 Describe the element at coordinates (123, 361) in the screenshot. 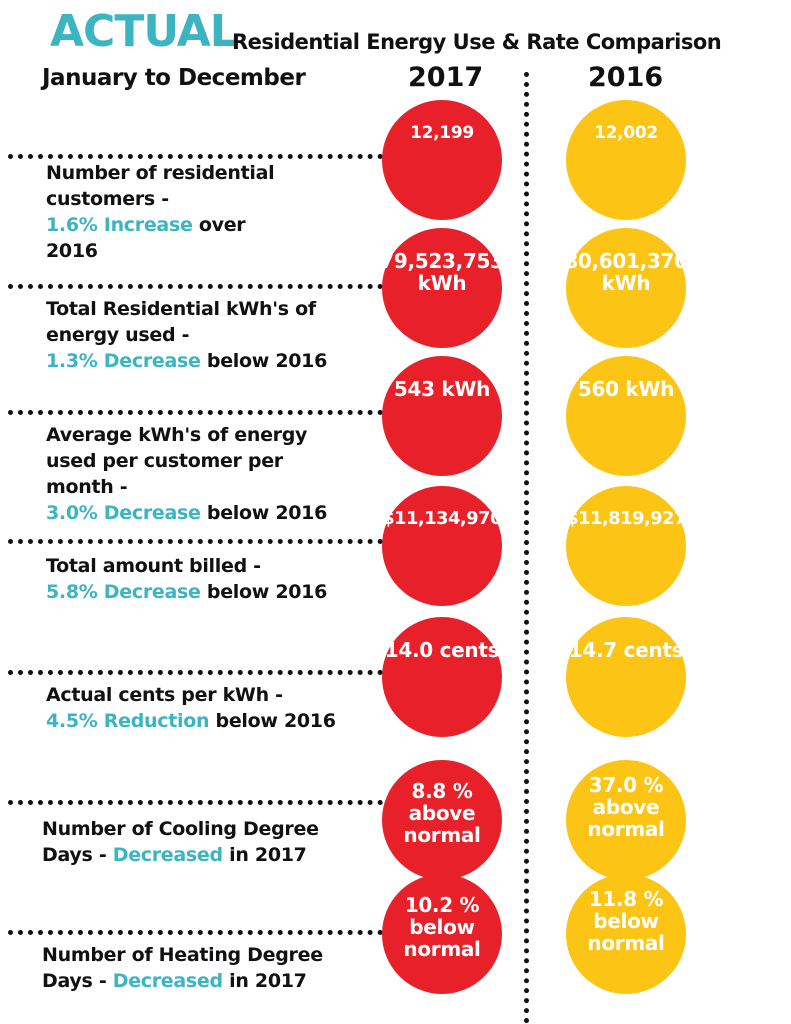

I see `row-change: 1.3% Decrease` at that location.